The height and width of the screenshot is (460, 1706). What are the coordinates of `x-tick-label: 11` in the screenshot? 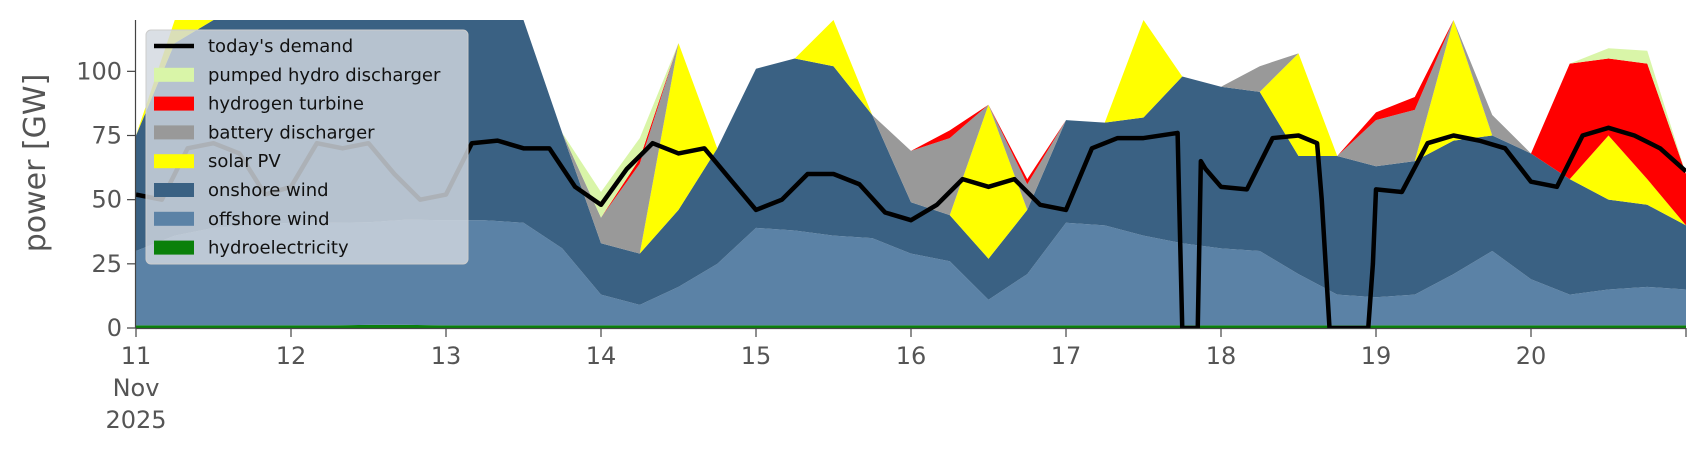 It's located at (136, 356).